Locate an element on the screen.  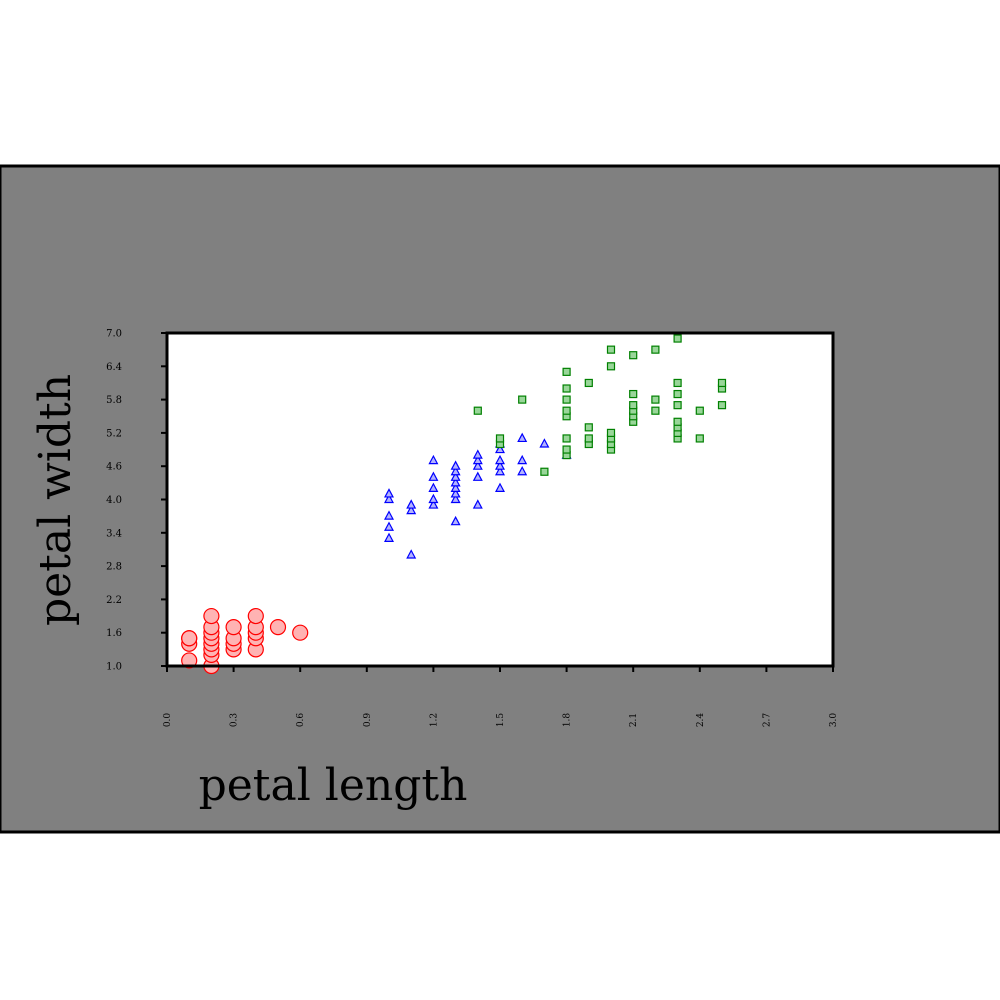
y-tick-label: 5.2 is located at coordinates (114, 433).